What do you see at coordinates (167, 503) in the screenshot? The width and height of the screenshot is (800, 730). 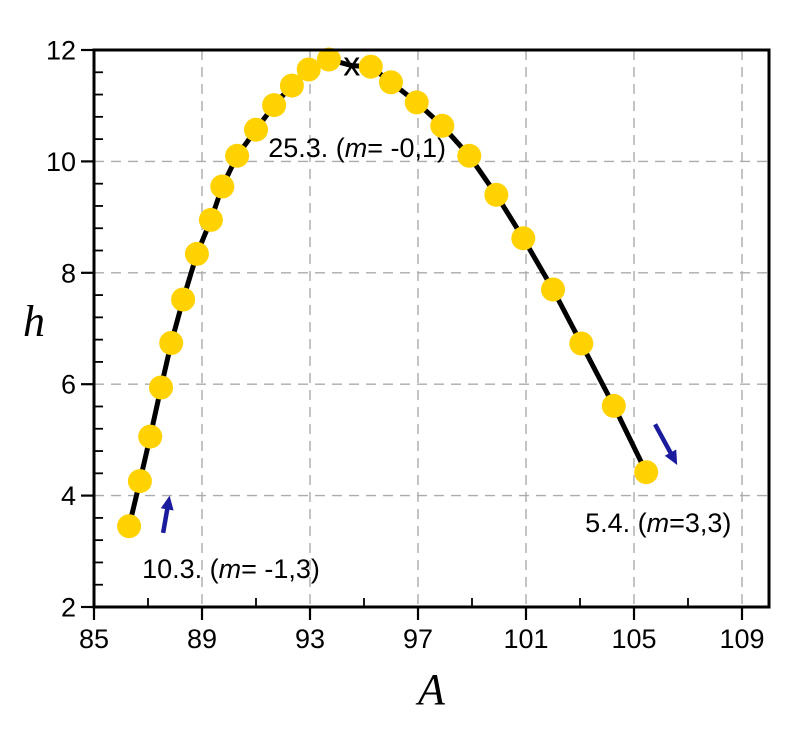 I see `arrow-up-left-head` at bounding box center [167, 503].